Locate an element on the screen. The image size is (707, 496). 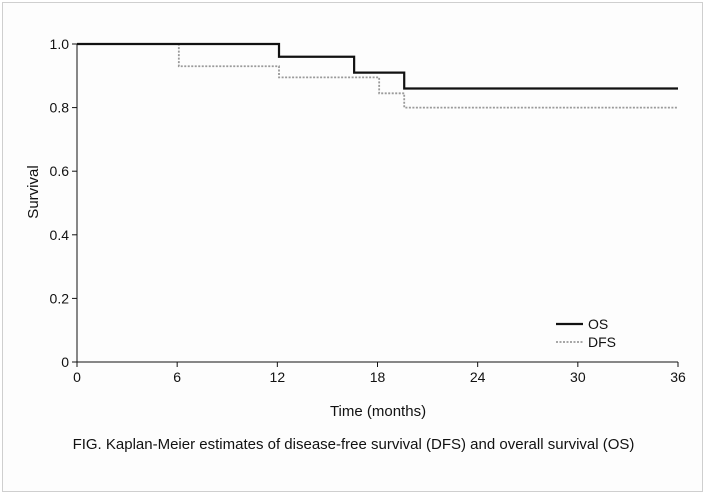
x-tick-label: 30 is located at coordinates (578, 377).